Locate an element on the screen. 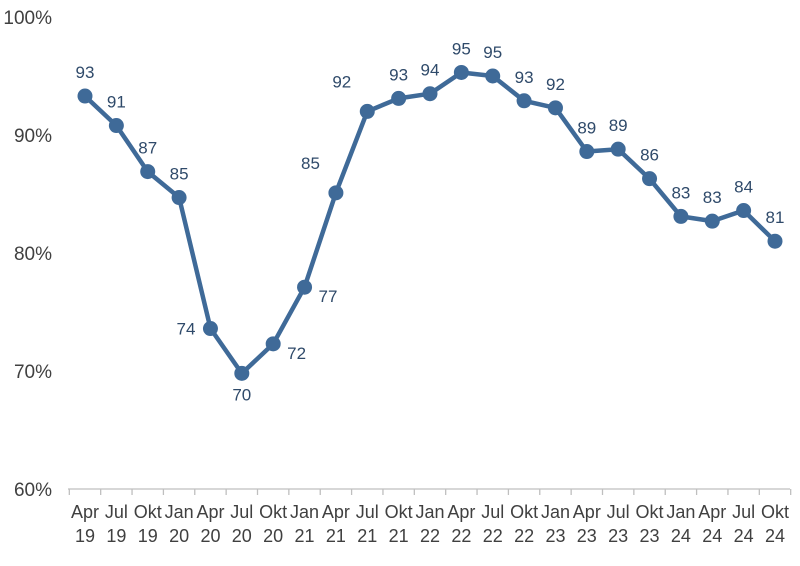 The image size is (800, 566). y-tick-label: 70% is located at coordinates (33, 372).